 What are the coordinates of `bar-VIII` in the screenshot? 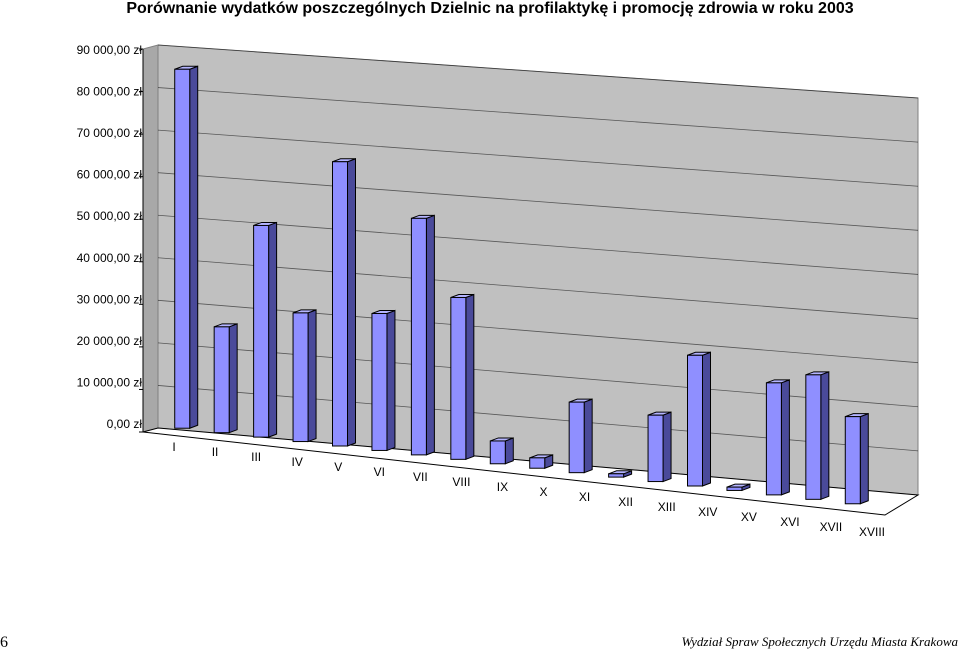 It's located at (462, 377).